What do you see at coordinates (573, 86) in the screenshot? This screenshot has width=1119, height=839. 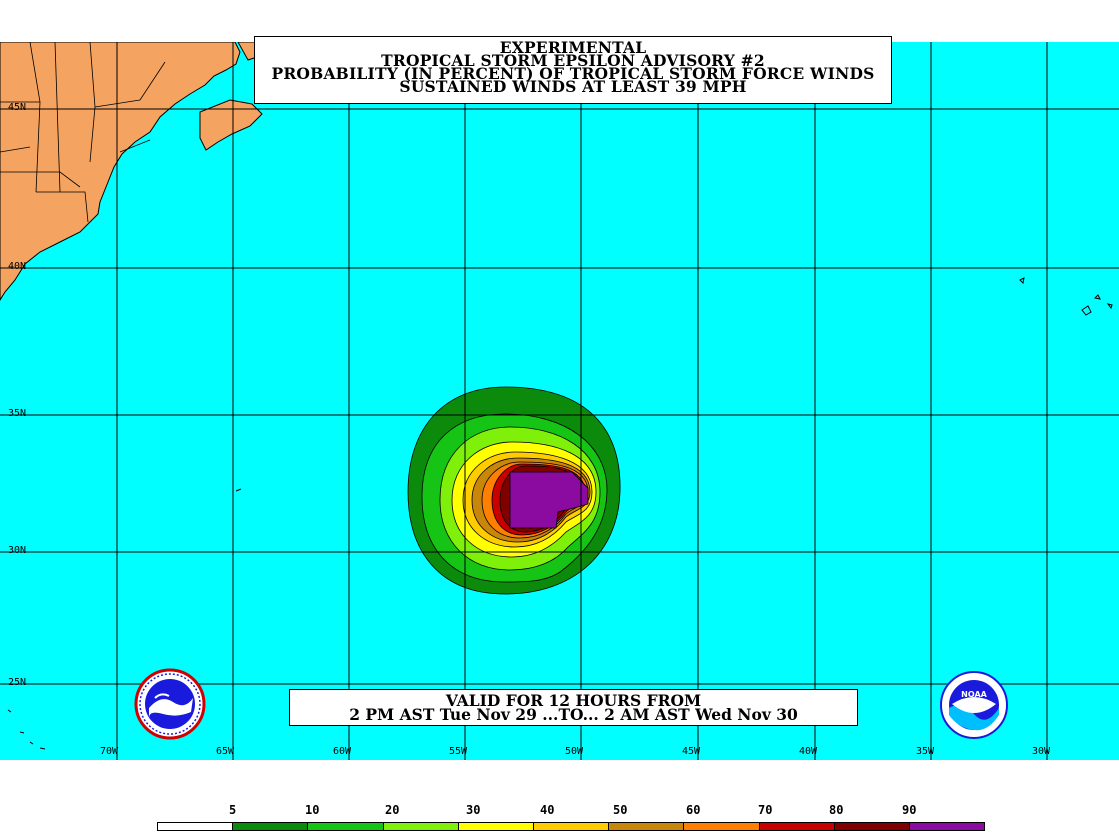 I see `title-line-4: SUSTAINED WINDS AT LEAST 39 MPH` at bounding box center [573, 86].